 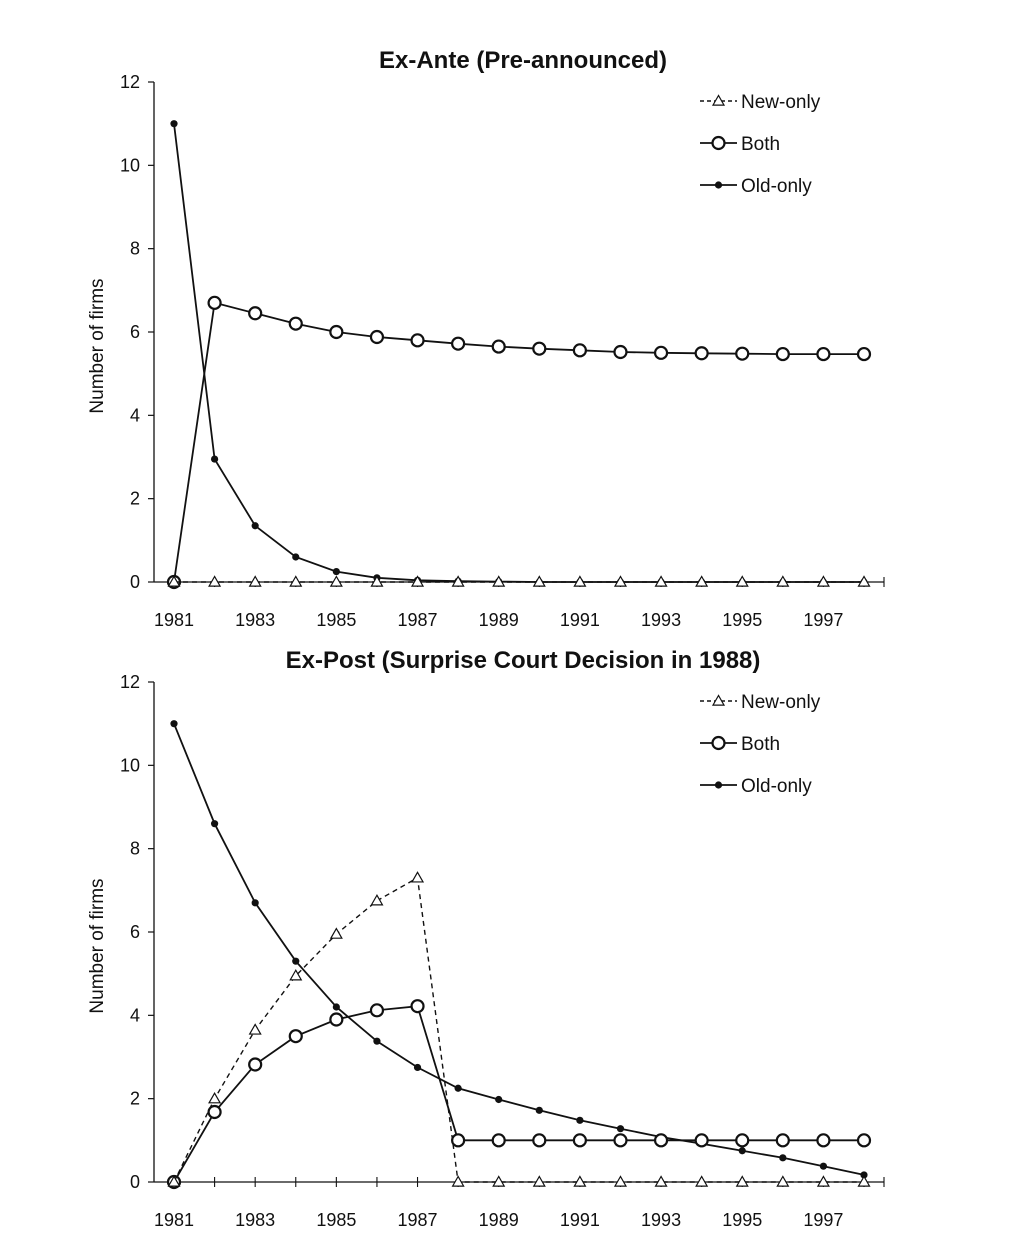 What do you see at coordinates (823, 1220) in the screenshot?
I see `x-tick-label: 1997` at bounding box center [823, 1220].